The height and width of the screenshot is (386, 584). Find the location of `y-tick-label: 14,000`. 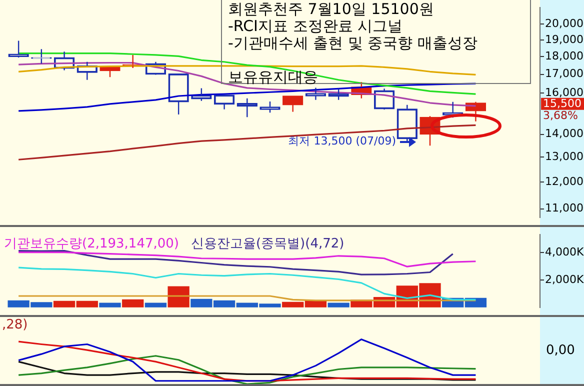

y-tick-label: 14,000 is located at coordinates (564, 133).